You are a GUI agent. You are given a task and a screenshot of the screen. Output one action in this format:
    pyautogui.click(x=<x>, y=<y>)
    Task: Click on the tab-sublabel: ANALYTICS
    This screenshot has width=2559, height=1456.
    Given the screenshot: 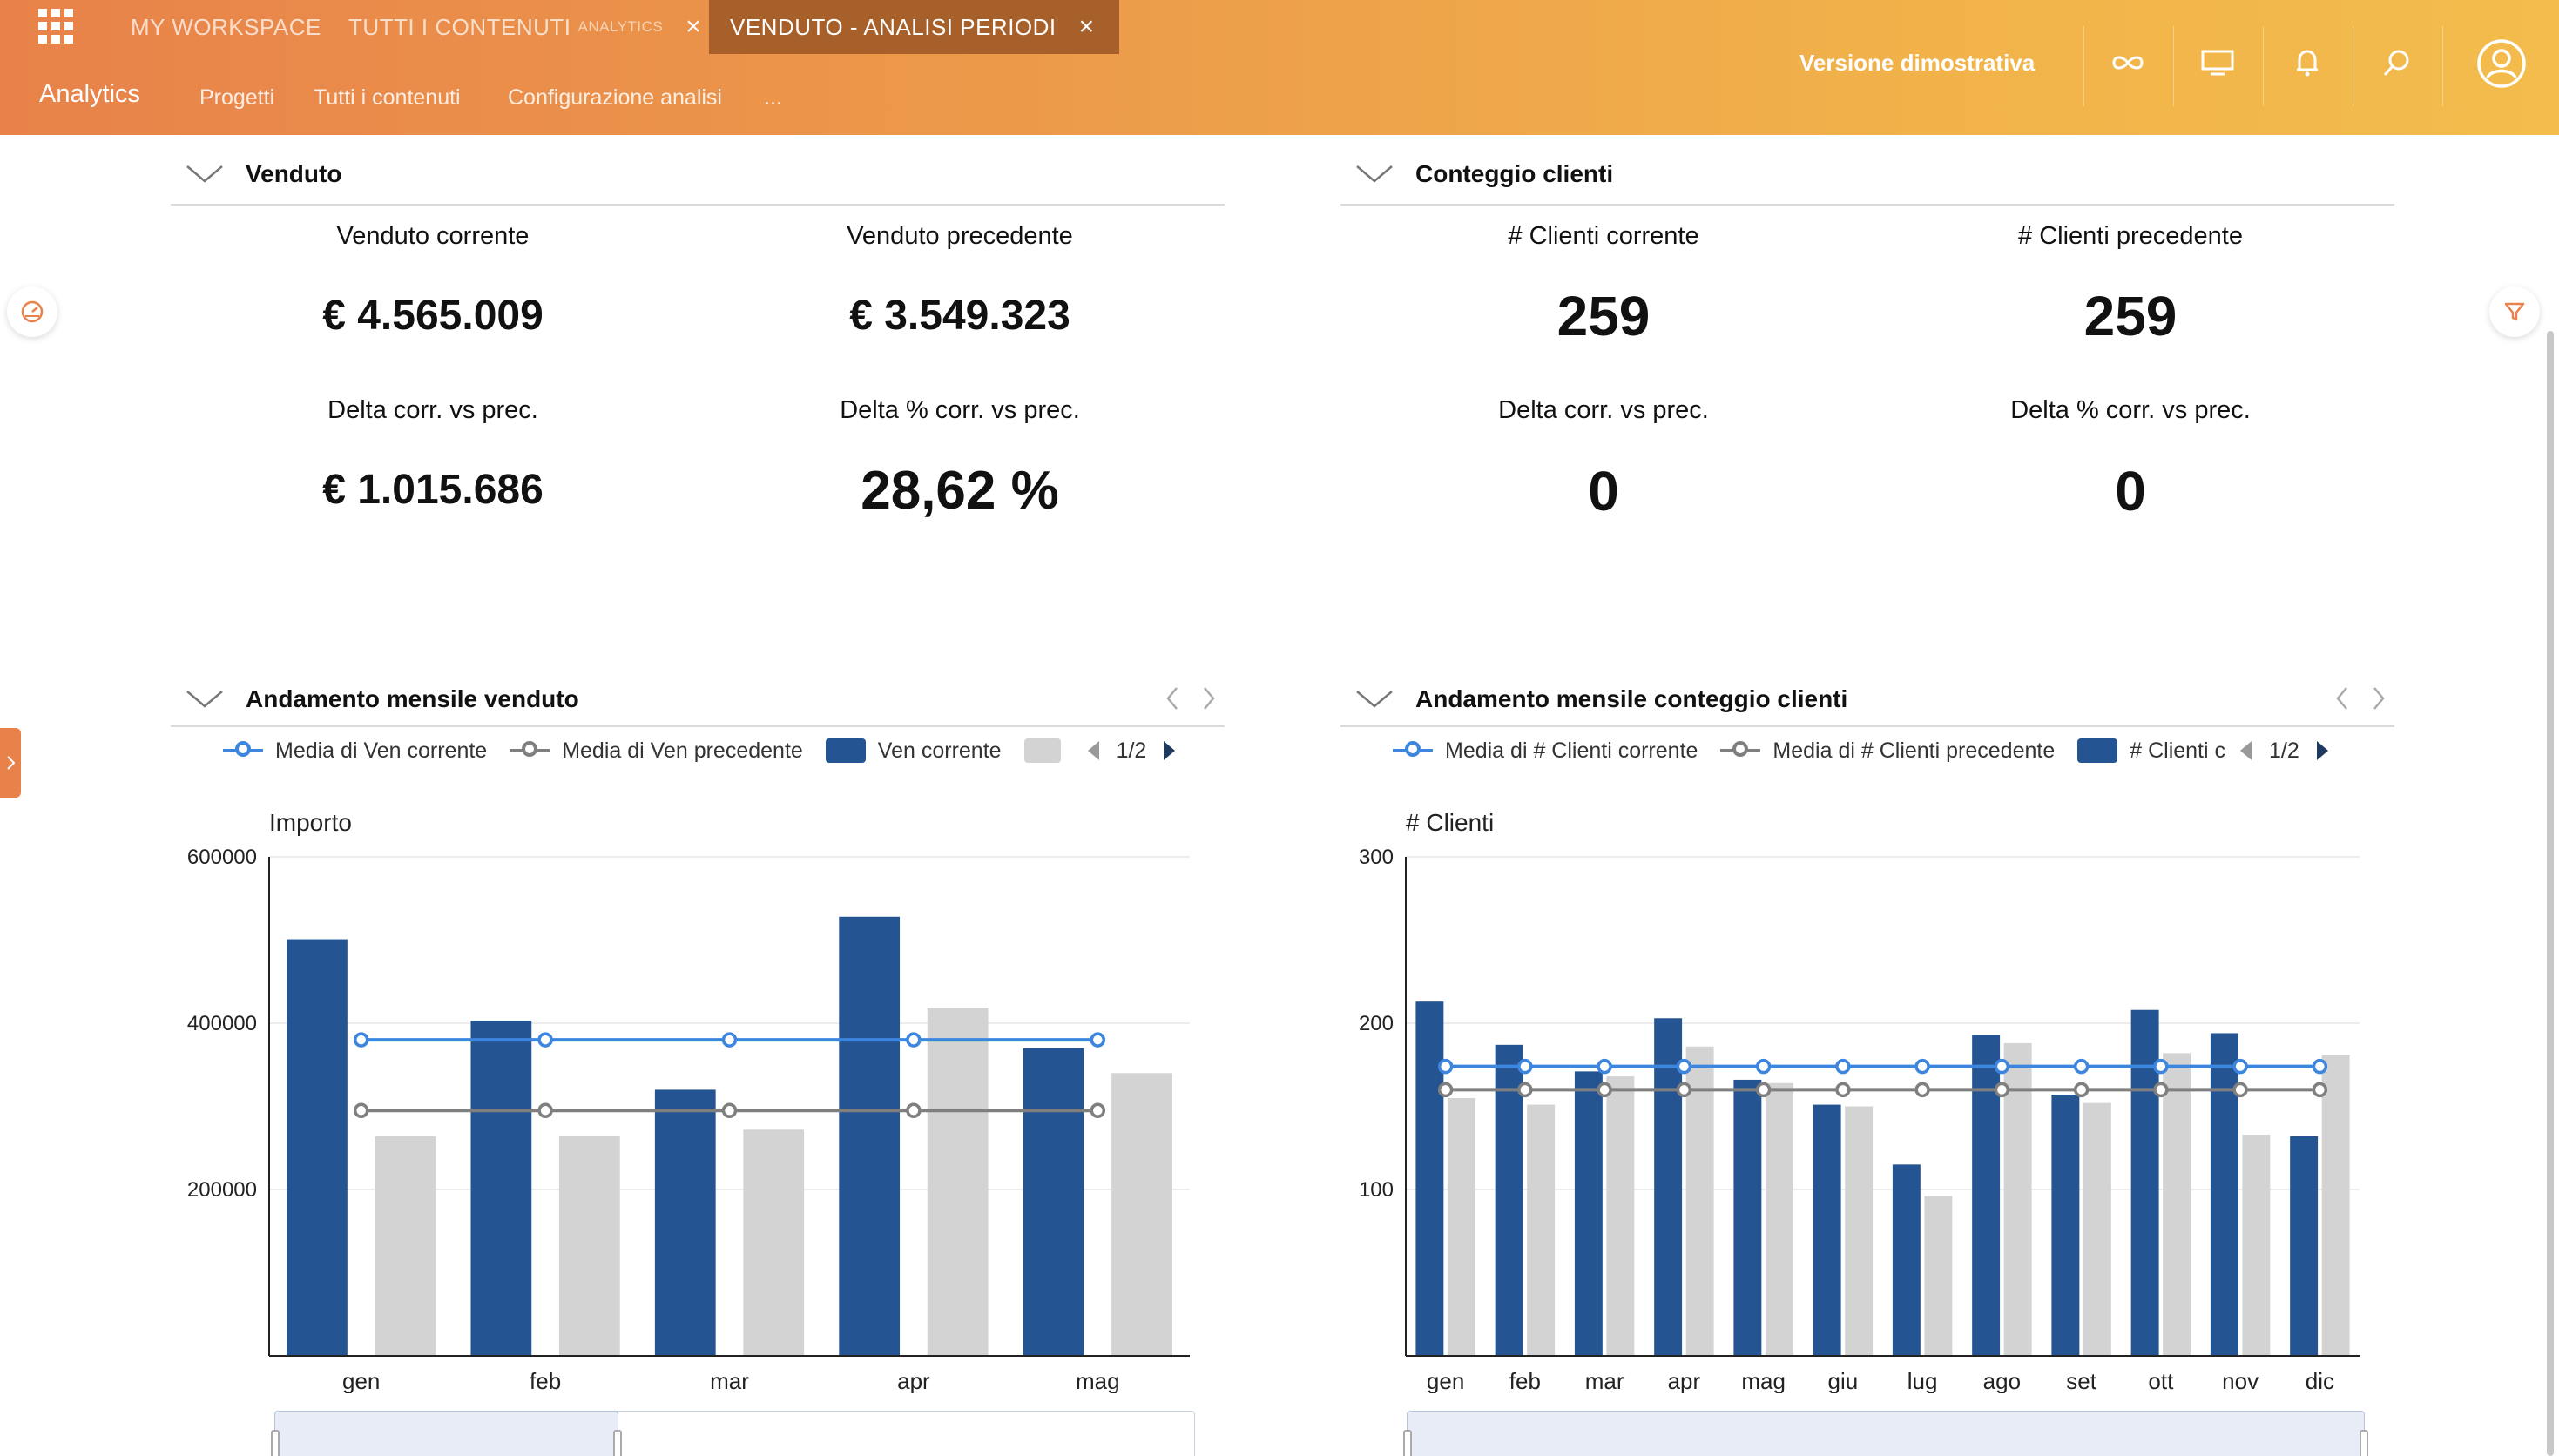 What is the action you would take?
    pyautogui.click(x=620, y=26)
    